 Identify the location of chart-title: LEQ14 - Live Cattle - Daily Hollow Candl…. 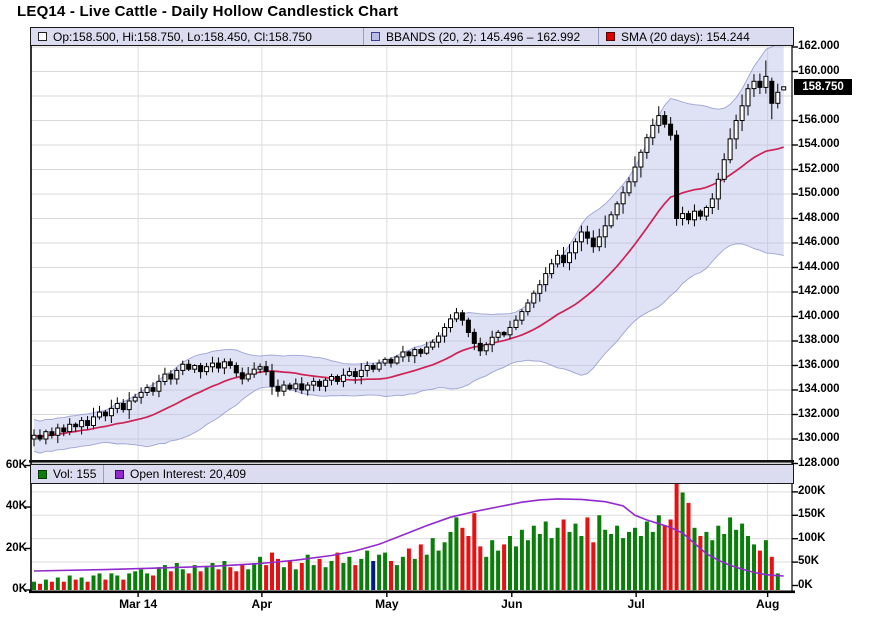
(208, 11).